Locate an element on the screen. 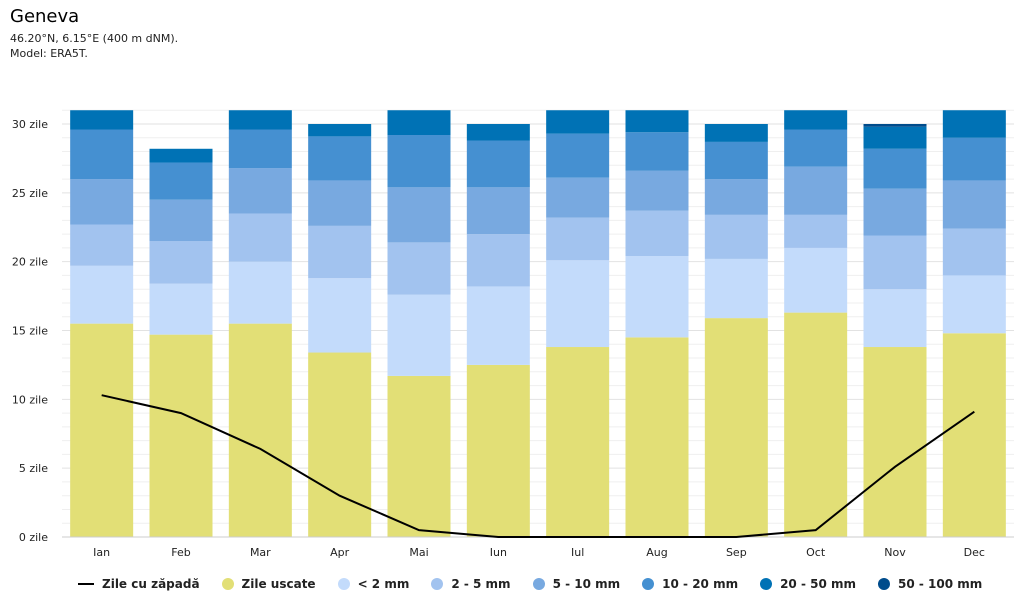 The height and width of the screenshot is (614, 1024). x-tick-label: Aug is located at coordinates (656, 552).